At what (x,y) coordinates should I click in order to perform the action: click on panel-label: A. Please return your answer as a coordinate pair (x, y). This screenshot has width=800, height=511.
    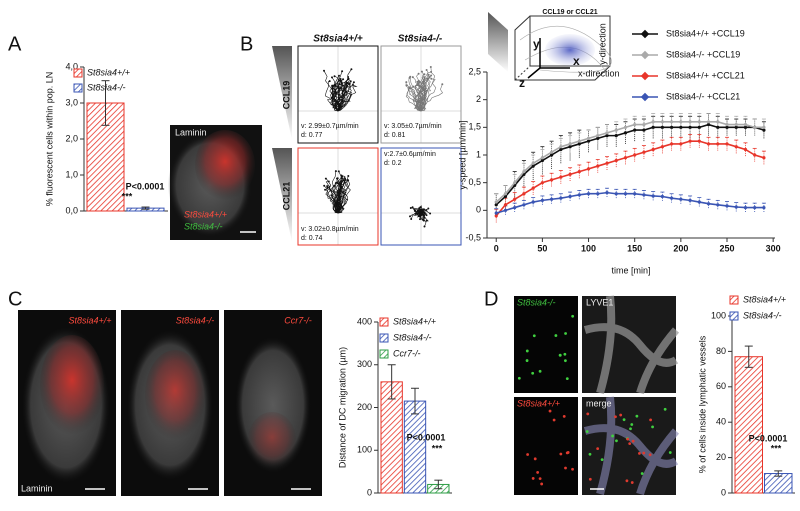
    Looking at the image, I should click on (15, 44).